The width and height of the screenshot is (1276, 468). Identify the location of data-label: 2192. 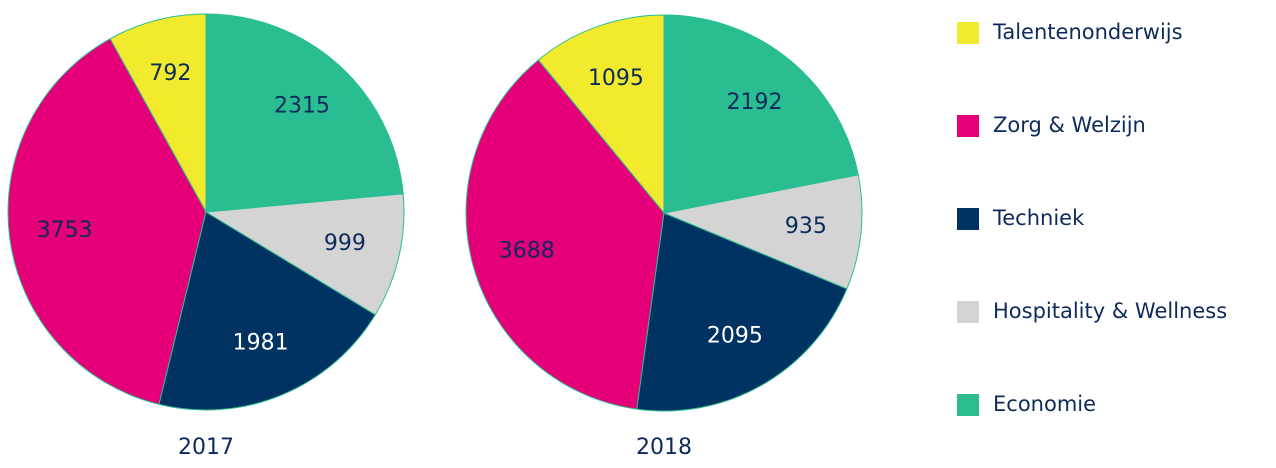
(755, 102).